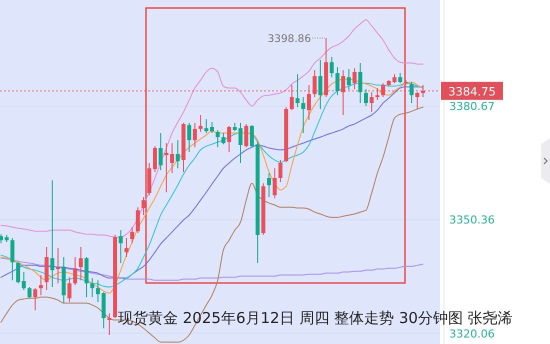 This screenshot has height=344, width=550. Describe the element at coordinates (472, 107) in the screenshot. I see `y-tick-label: 3380.67` at that location.